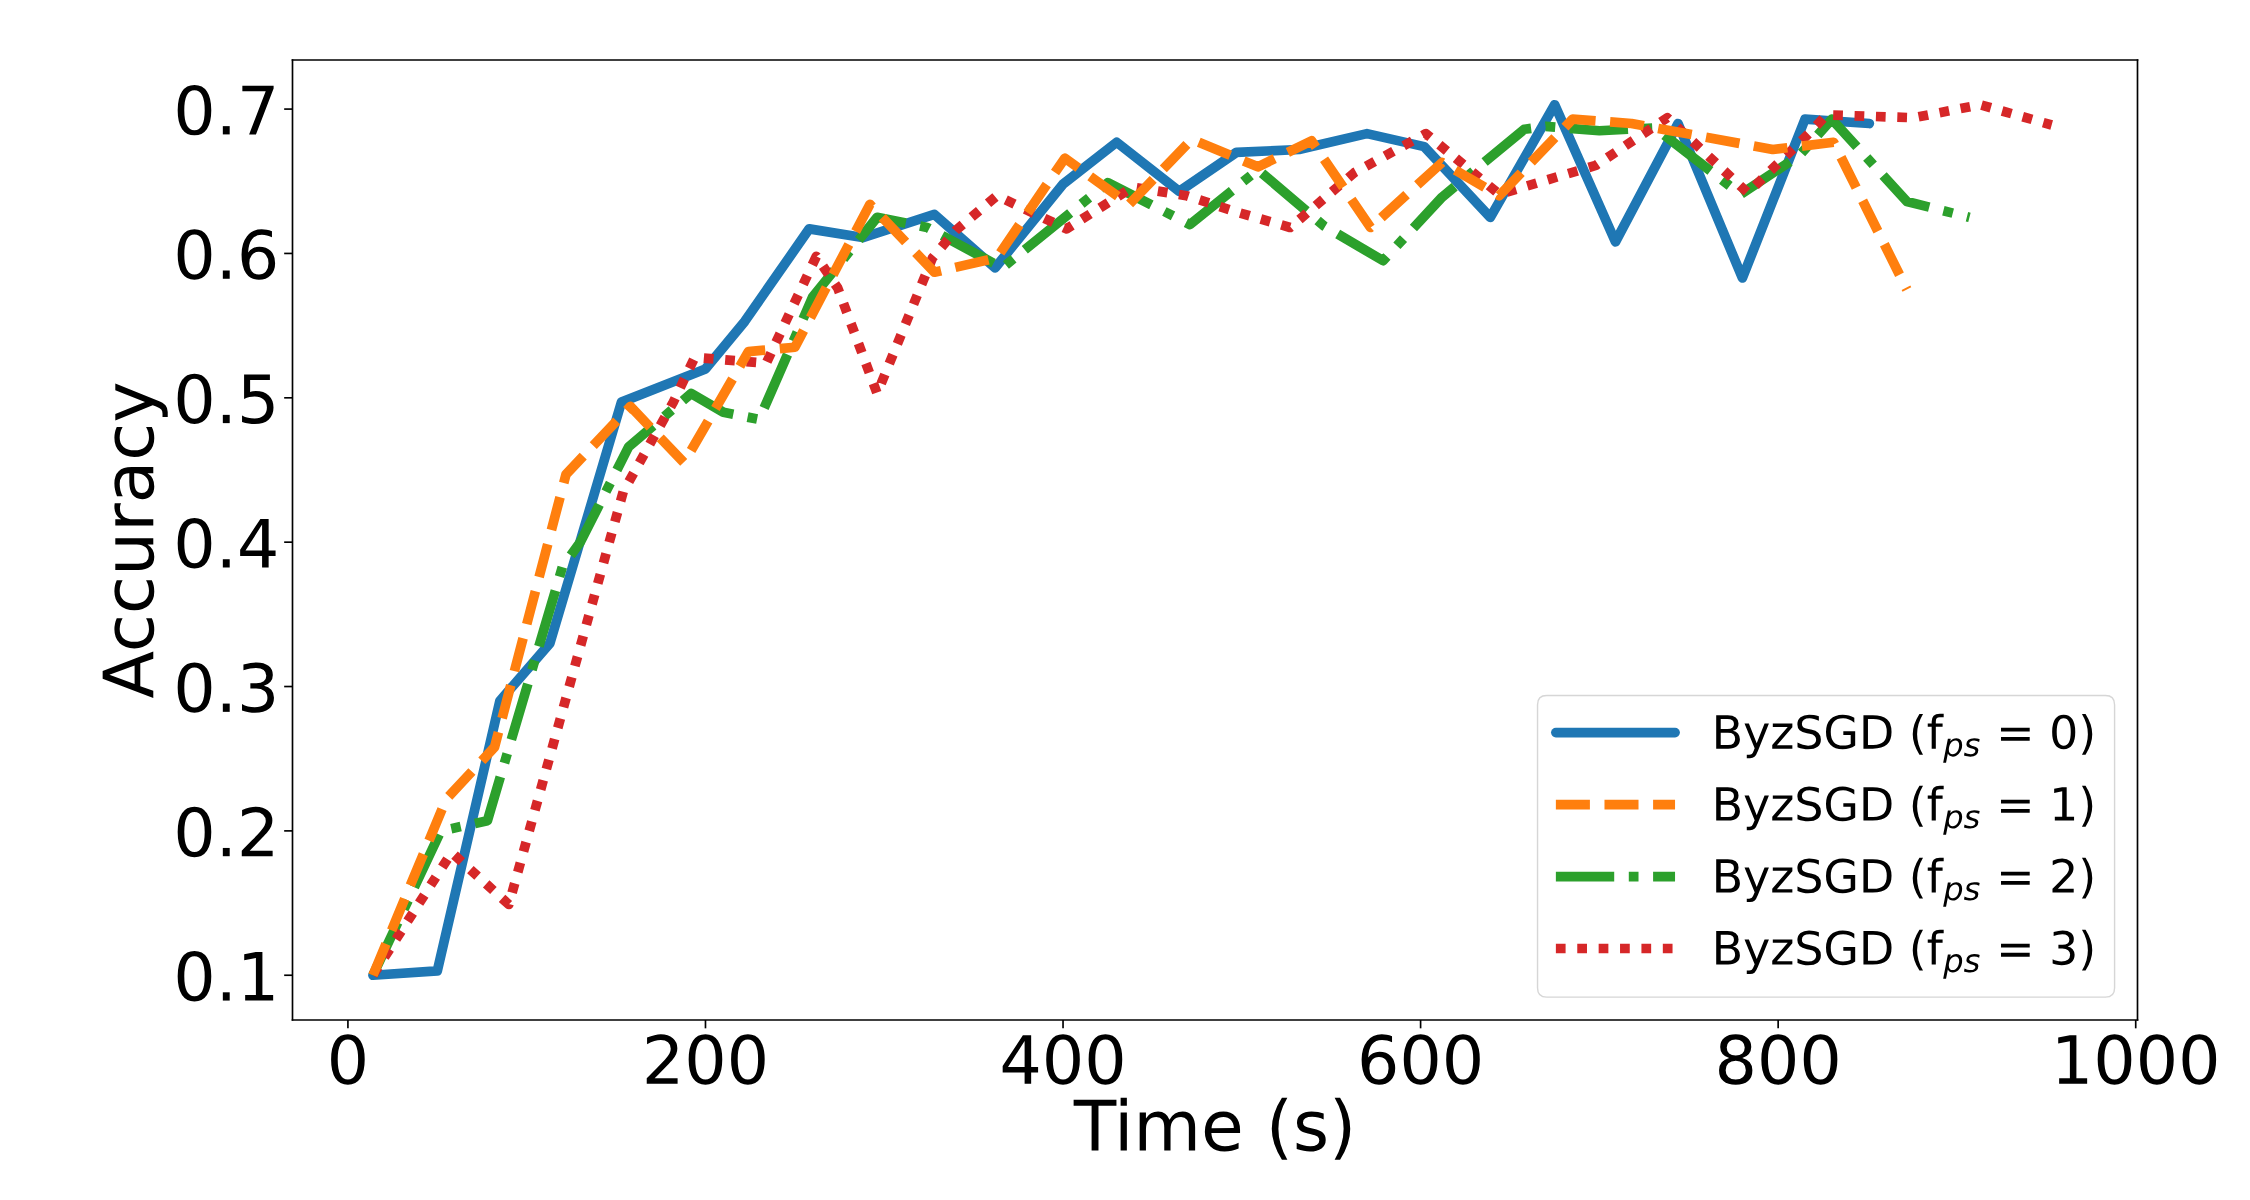 The width and height of the screenshot is (2250, 1200). Describe the element at coordinates (1062, 1059) in the screenshot. I see `x-tick-label: 400` at that location.